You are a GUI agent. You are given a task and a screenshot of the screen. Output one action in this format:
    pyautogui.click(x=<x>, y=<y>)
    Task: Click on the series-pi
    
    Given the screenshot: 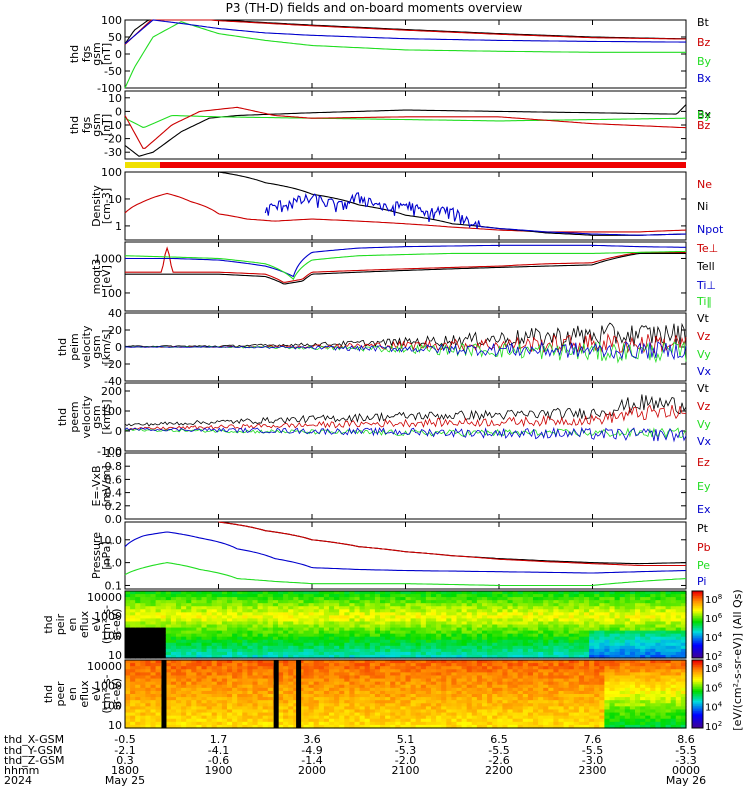 What is the action you would take?
    pyautogui.click(x=405, y=552)
    